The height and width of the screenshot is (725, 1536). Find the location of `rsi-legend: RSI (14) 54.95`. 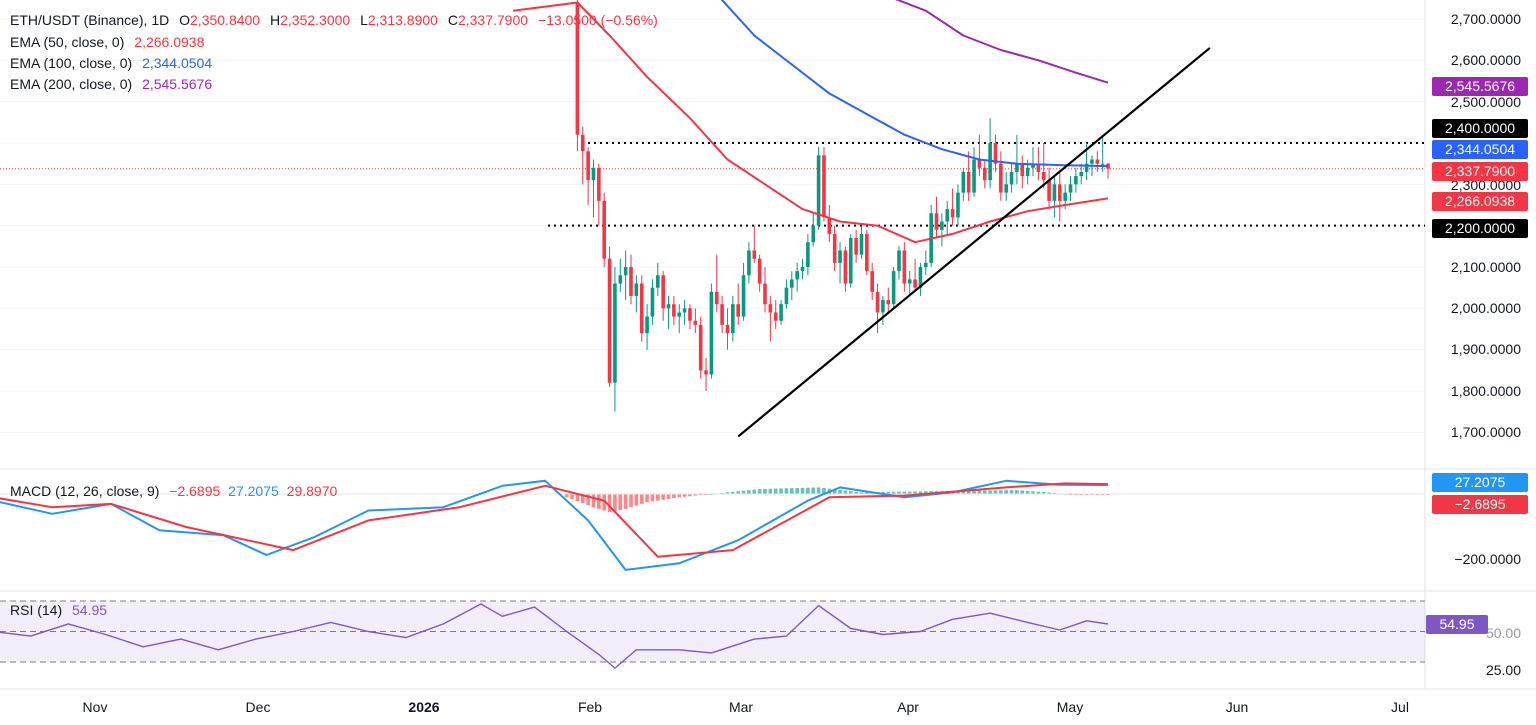

rsi-legend: RSI (14) 54.95 is located at coordinates (58, 610).